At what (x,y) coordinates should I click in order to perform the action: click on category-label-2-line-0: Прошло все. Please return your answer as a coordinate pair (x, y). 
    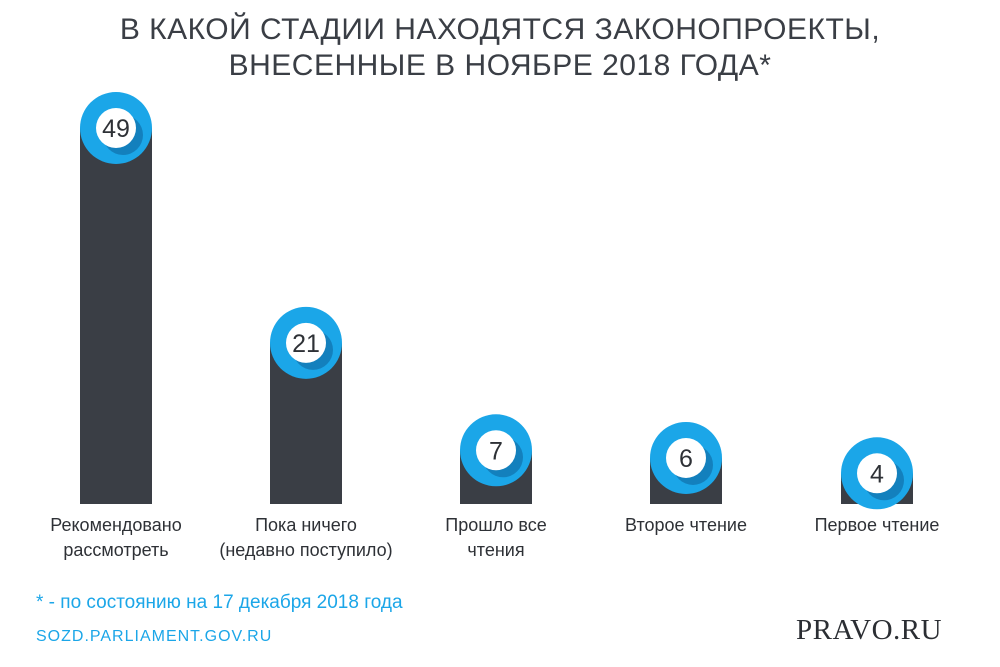
    Looking at the image, I should click on (496, 525).